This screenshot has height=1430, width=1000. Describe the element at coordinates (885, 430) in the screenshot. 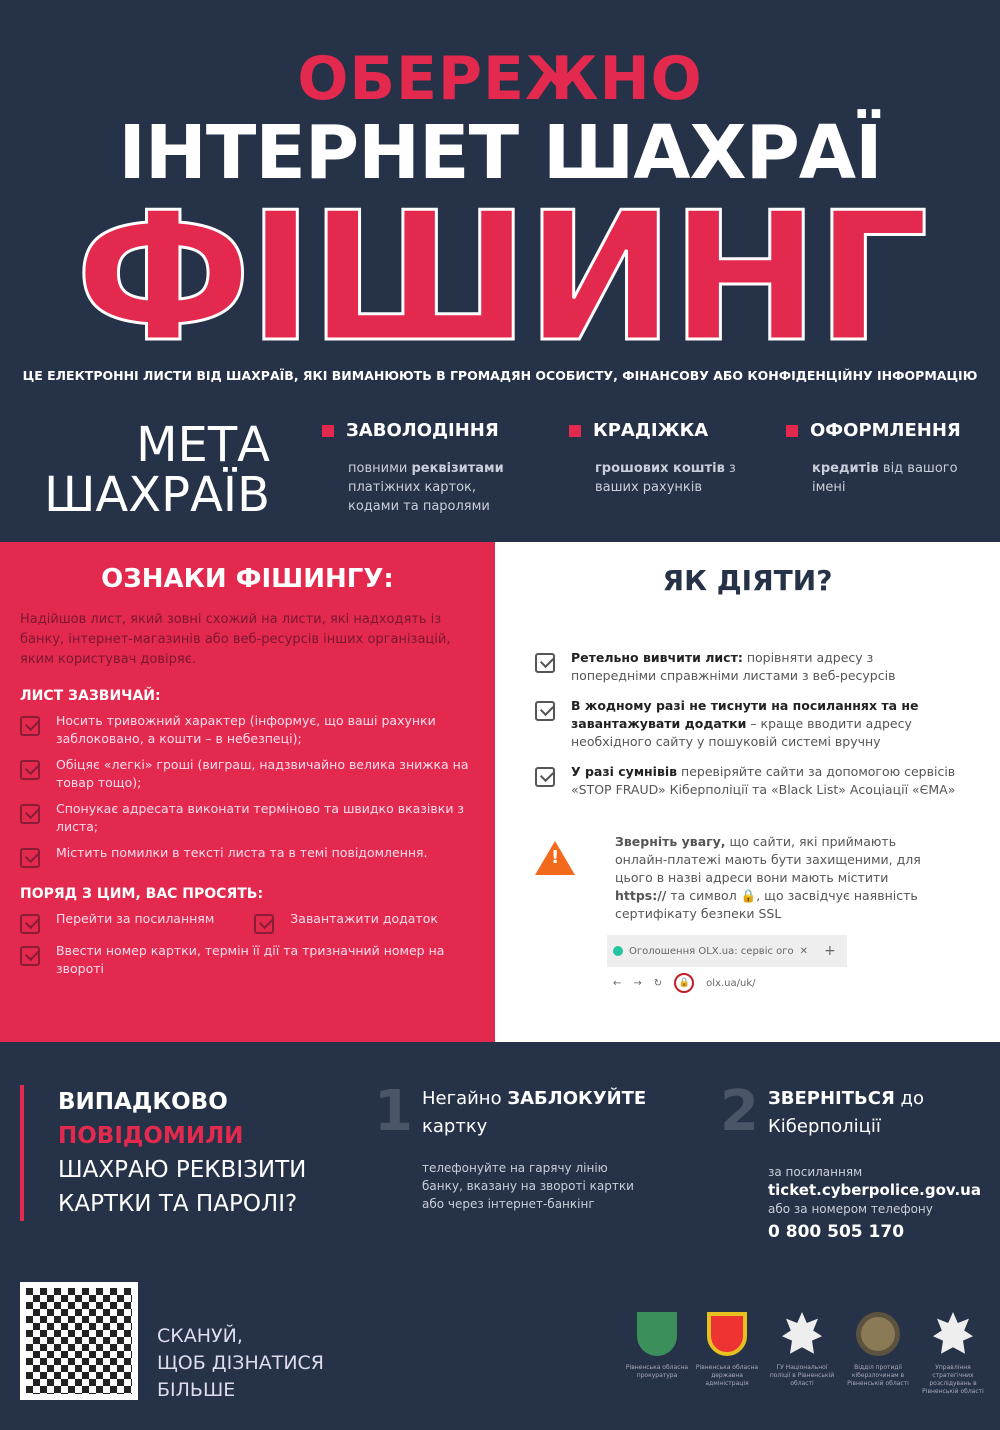

I see `goal-title: ОФОРМЛЕННЯ` at that location.